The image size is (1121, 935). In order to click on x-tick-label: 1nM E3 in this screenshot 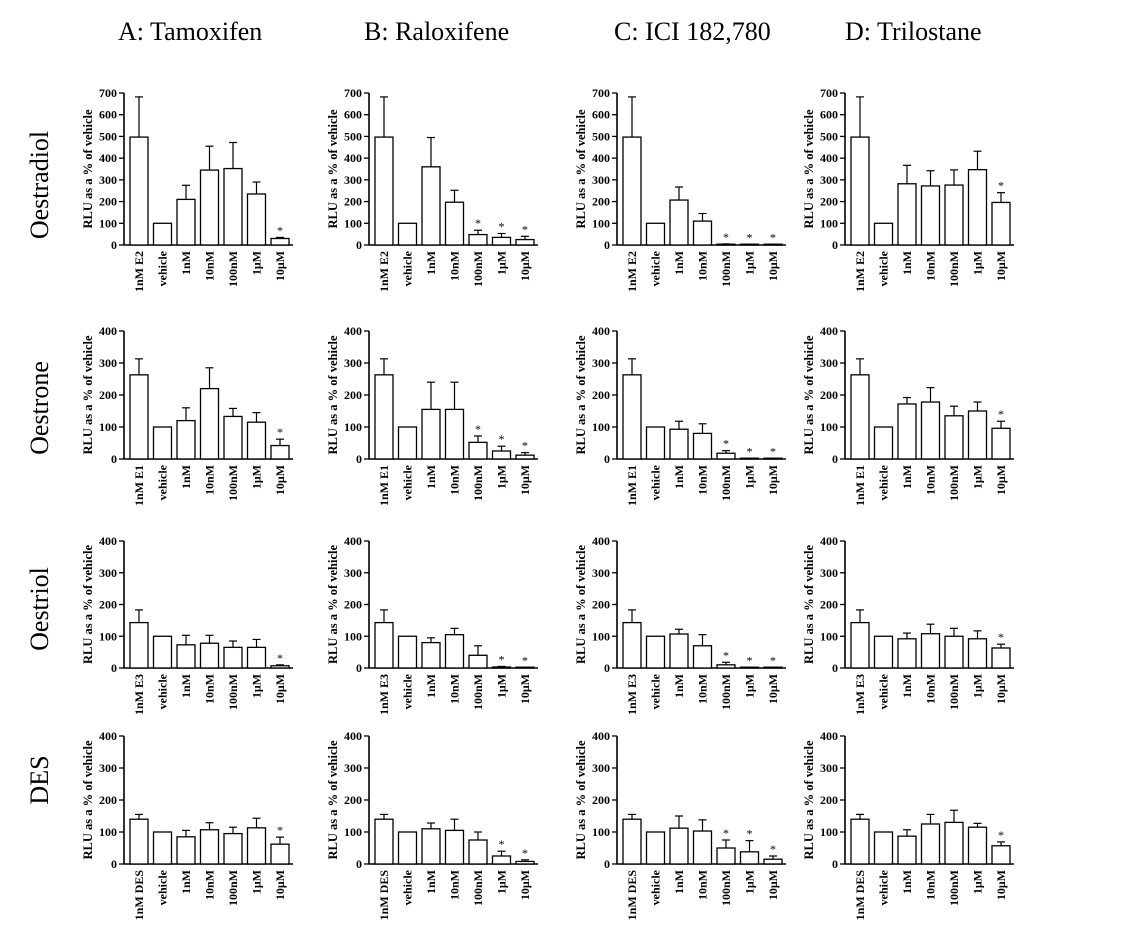, I will do `click(860, 694)`.